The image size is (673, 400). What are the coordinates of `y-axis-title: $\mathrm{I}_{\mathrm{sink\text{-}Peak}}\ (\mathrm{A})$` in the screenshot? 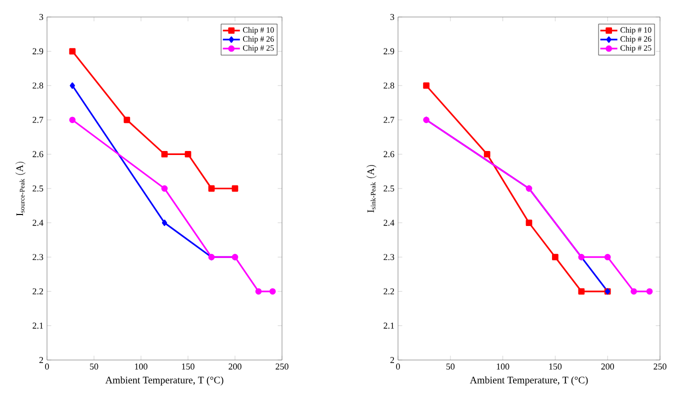 It's located at (371, 189).